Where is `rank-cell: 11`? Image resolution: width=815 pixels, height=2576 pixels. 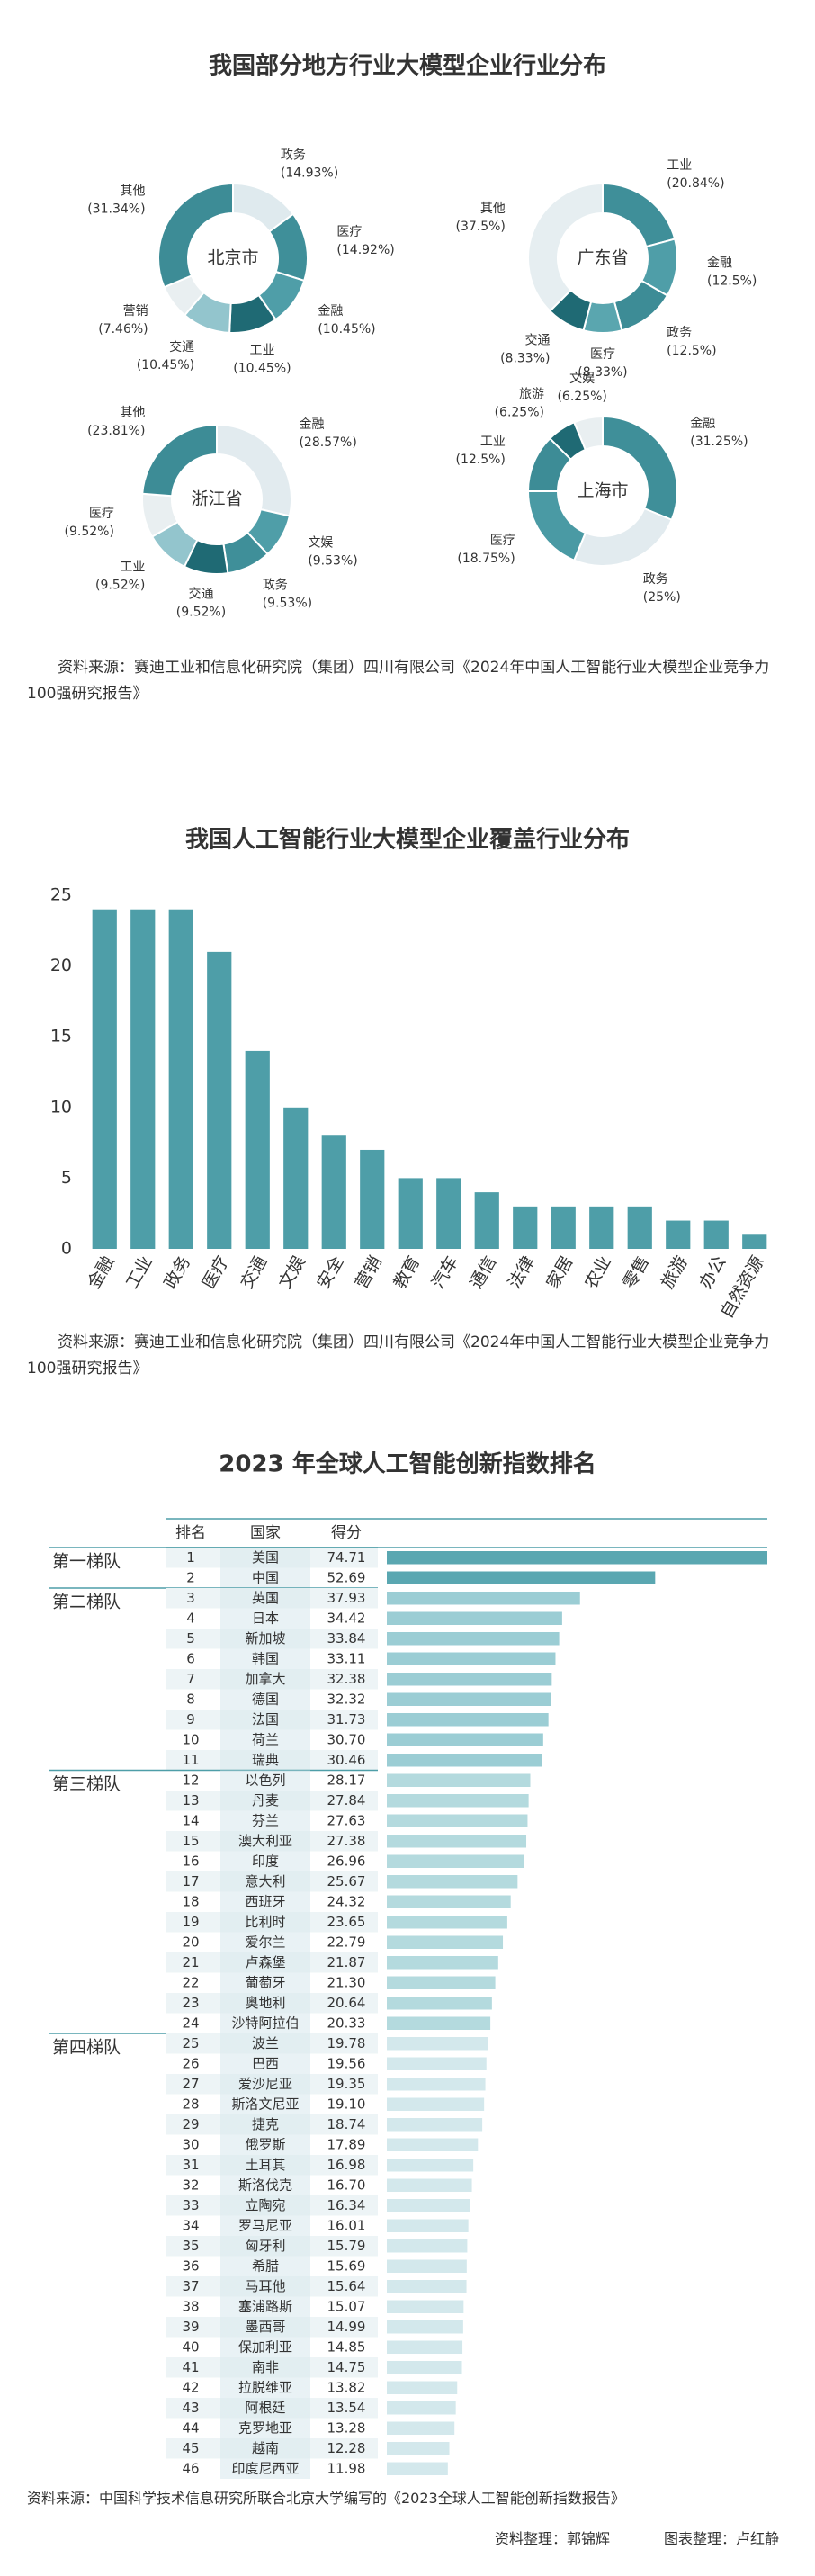
rank-cell: 11 is located at coordinates (191, 1760).